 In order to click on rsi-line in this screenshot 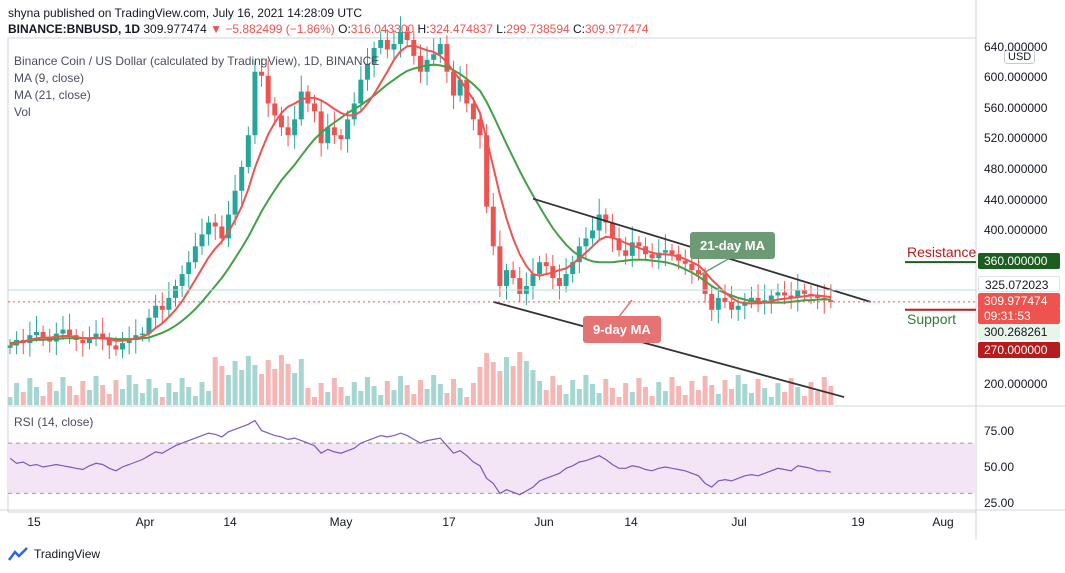, I will do `click(420, 457)`.